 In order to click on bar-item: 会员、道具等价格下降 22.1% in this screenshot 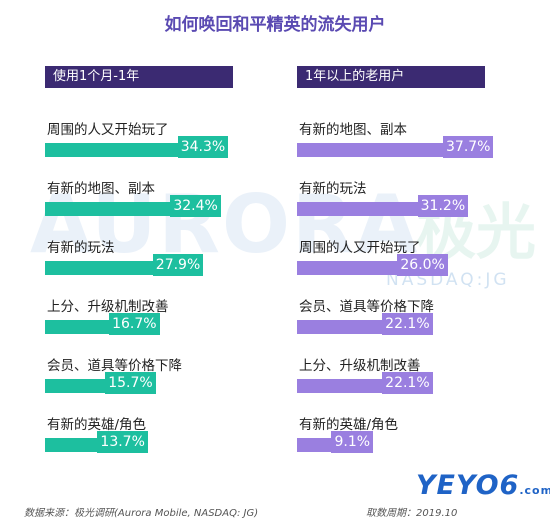, I will do `click(417, 323)`.